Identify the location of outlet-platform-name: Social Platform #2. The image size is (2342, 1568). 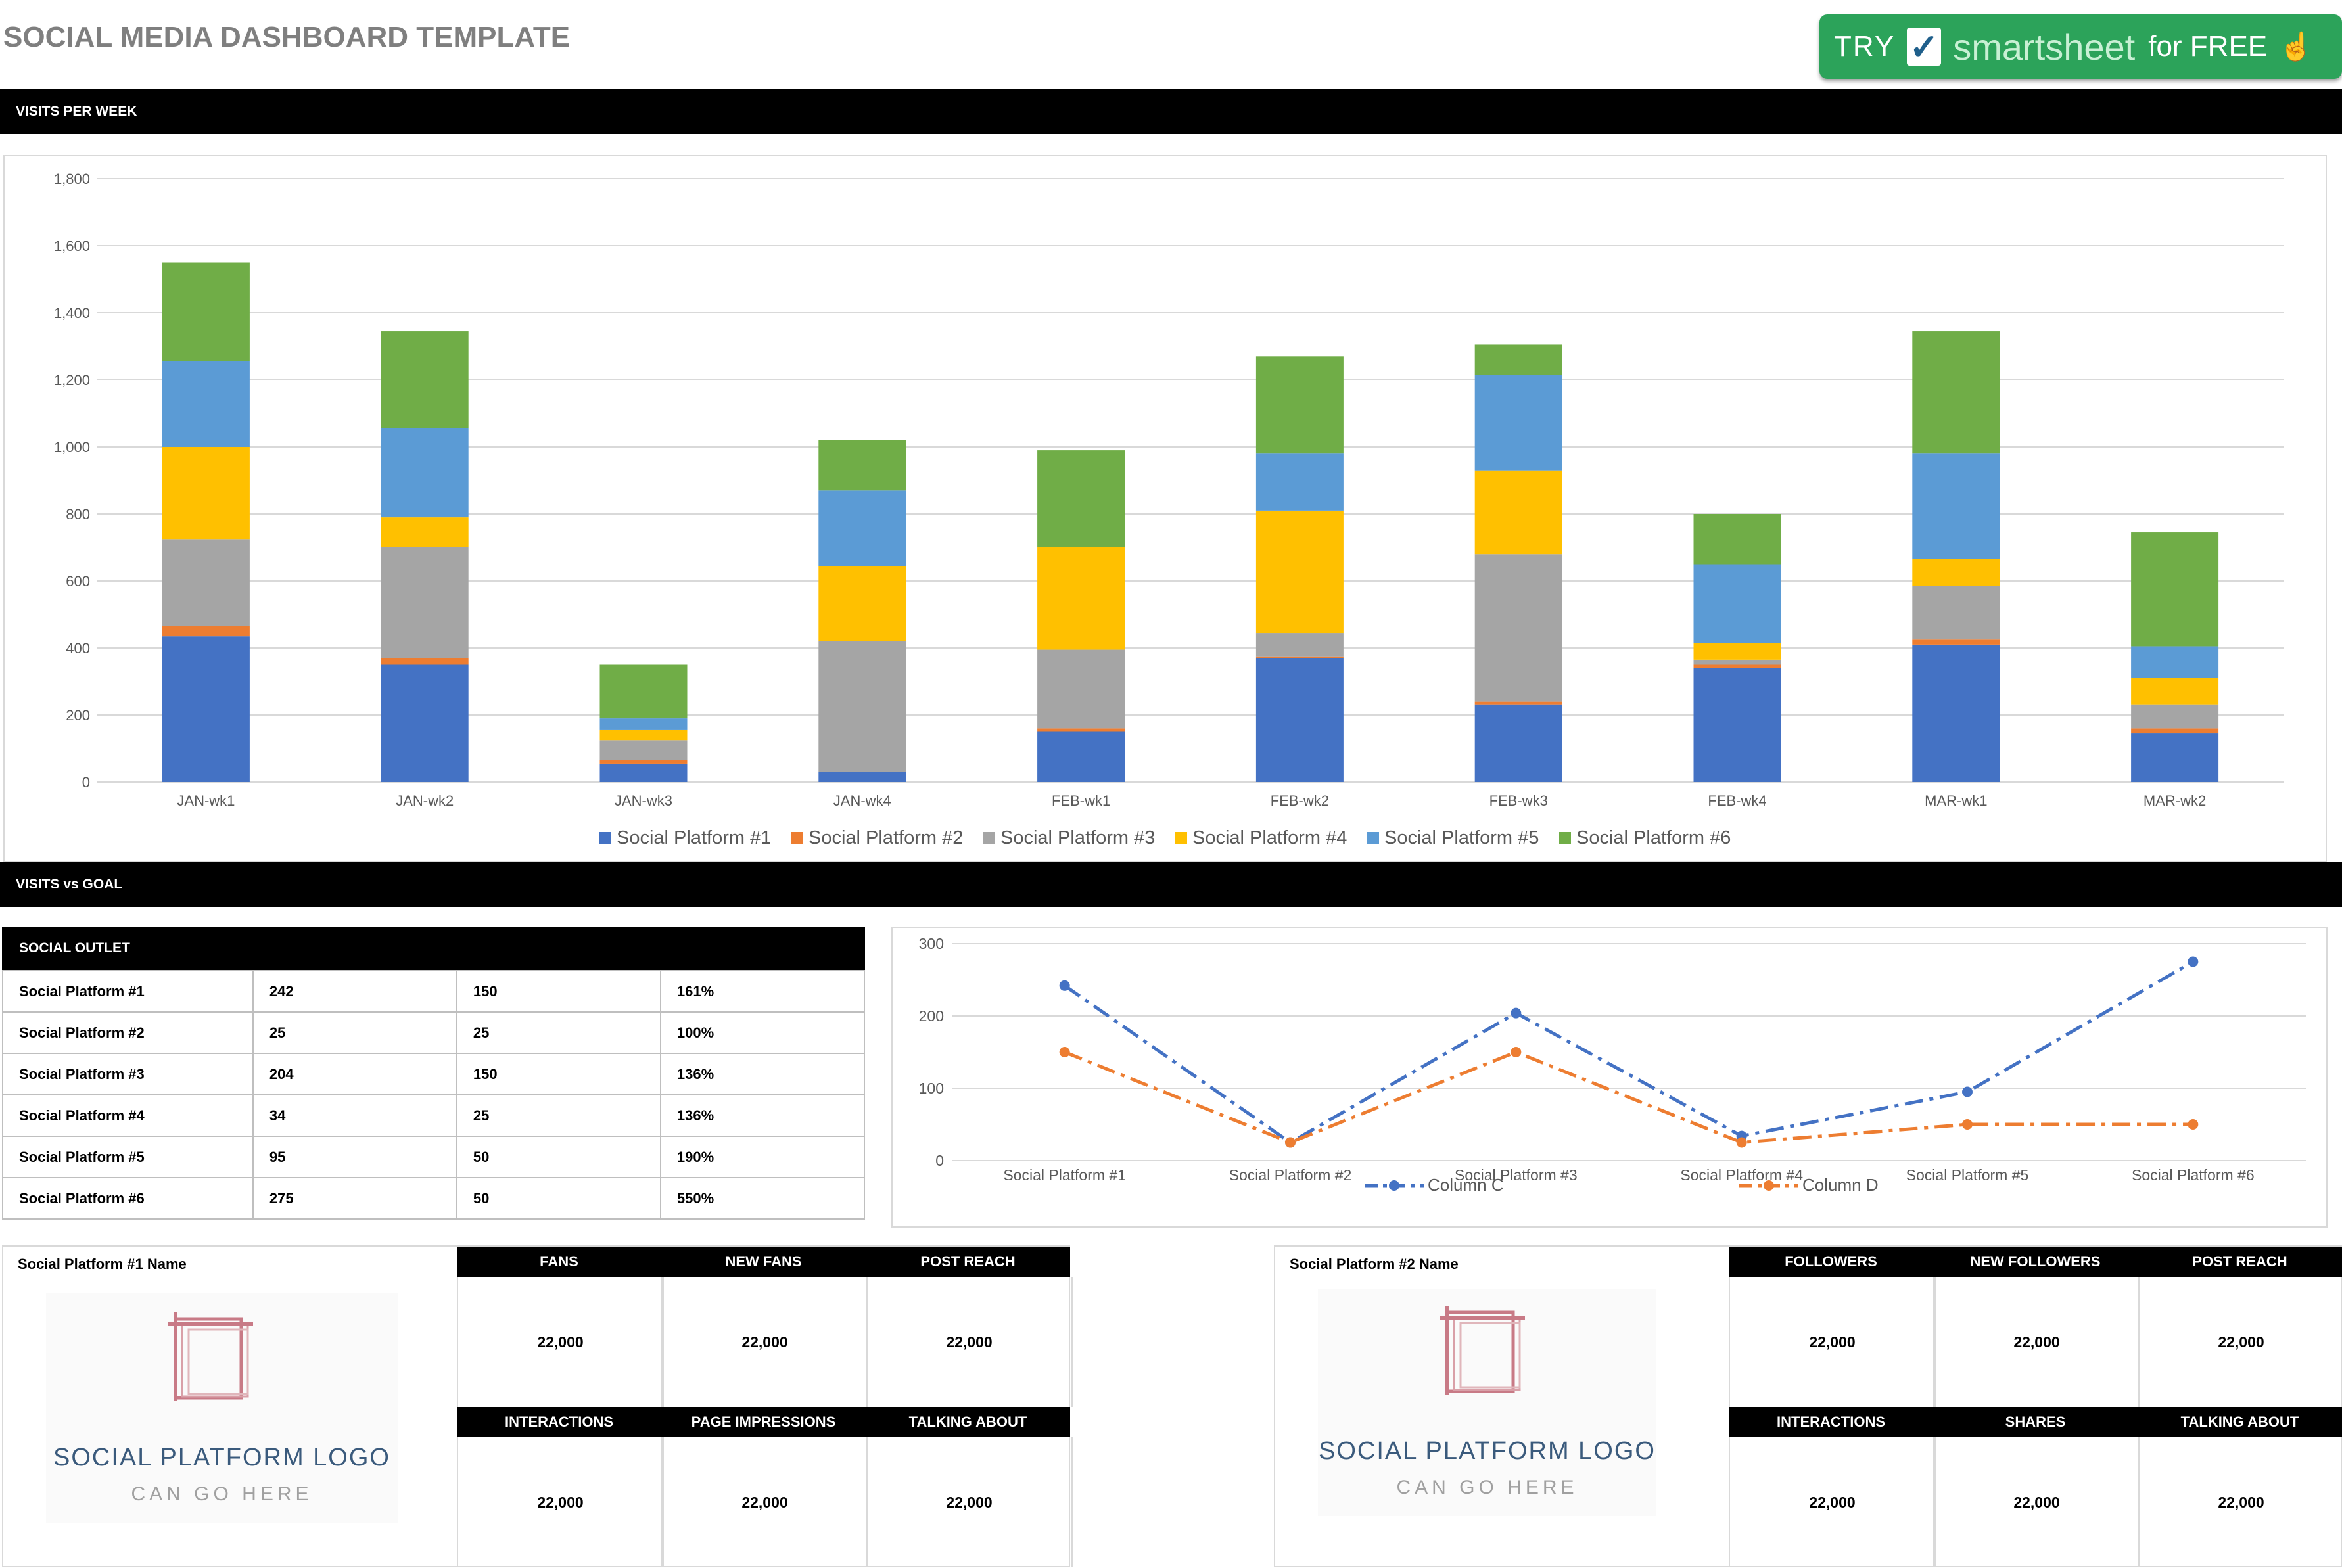
(128, 1032).